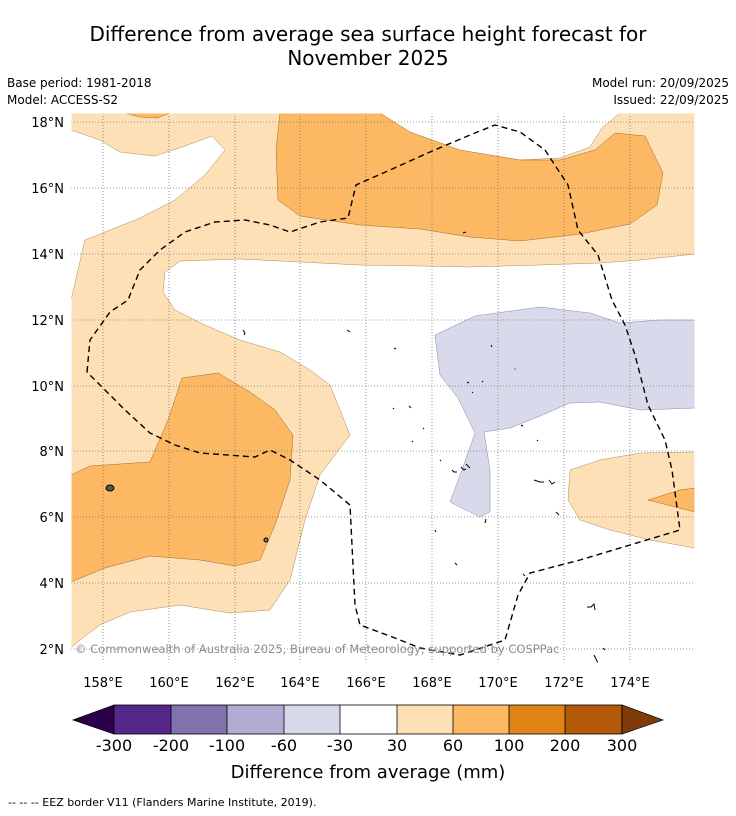 Image resolution: width=736 pixels, height=816 pixels. Describe the element at coordinates (47, 189) in the screenshot. I see `lat-label: 16°N` at that location.